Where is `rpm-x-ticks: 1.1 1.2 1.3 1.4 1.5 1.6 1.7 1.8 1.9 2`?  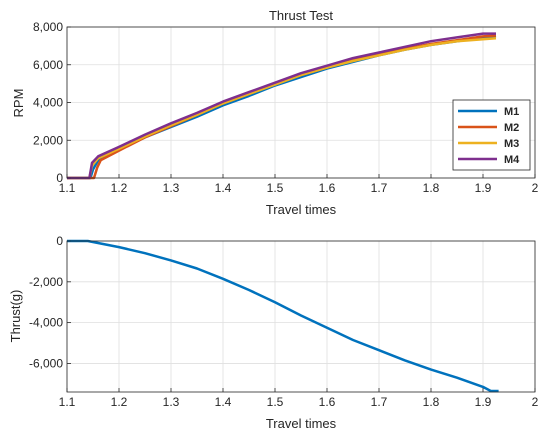 rpm-x-ticks: 1.1 1.2 1.3 1.4 1.5 1.6 1.7 1.8 1.9 2 is located at coordinates (299, 184).